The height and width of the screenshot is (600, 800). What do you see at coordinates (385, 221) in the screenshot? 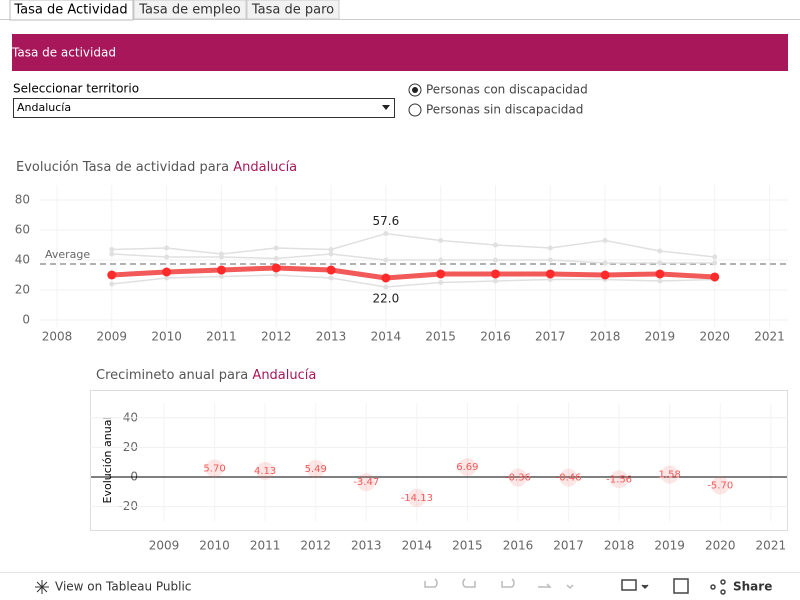
I see `annotation: 57.6` at bounding box center [385, 221].